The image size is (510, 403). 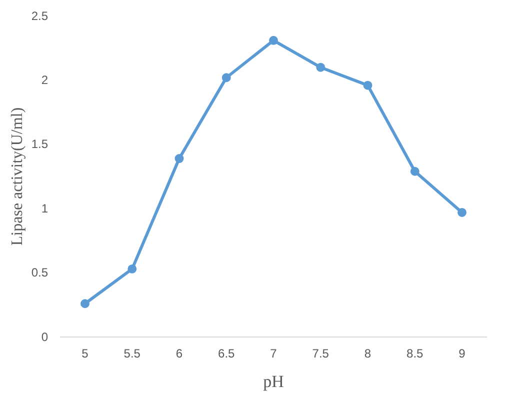 What do you see at coordinates (273, 381) in the screenshot?
I see `x-axis-title: pH` at bounding box center [273, 381].